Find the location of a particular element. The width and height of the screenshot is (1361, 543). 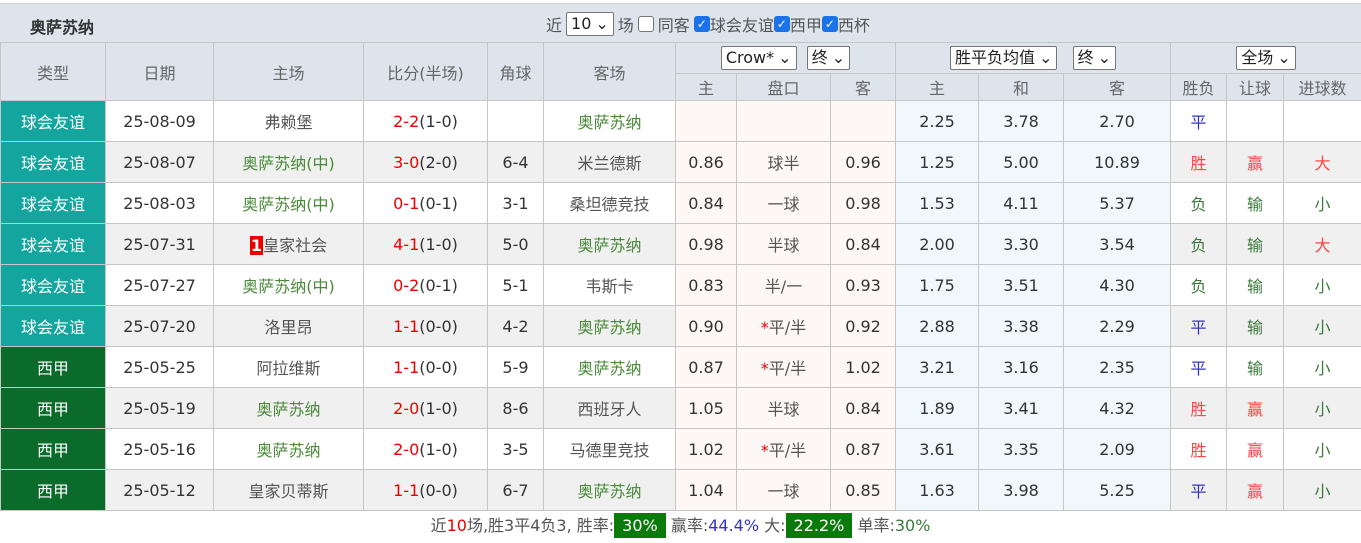

company-select: Crow* ⌄ is located at coordinates (758, 58).